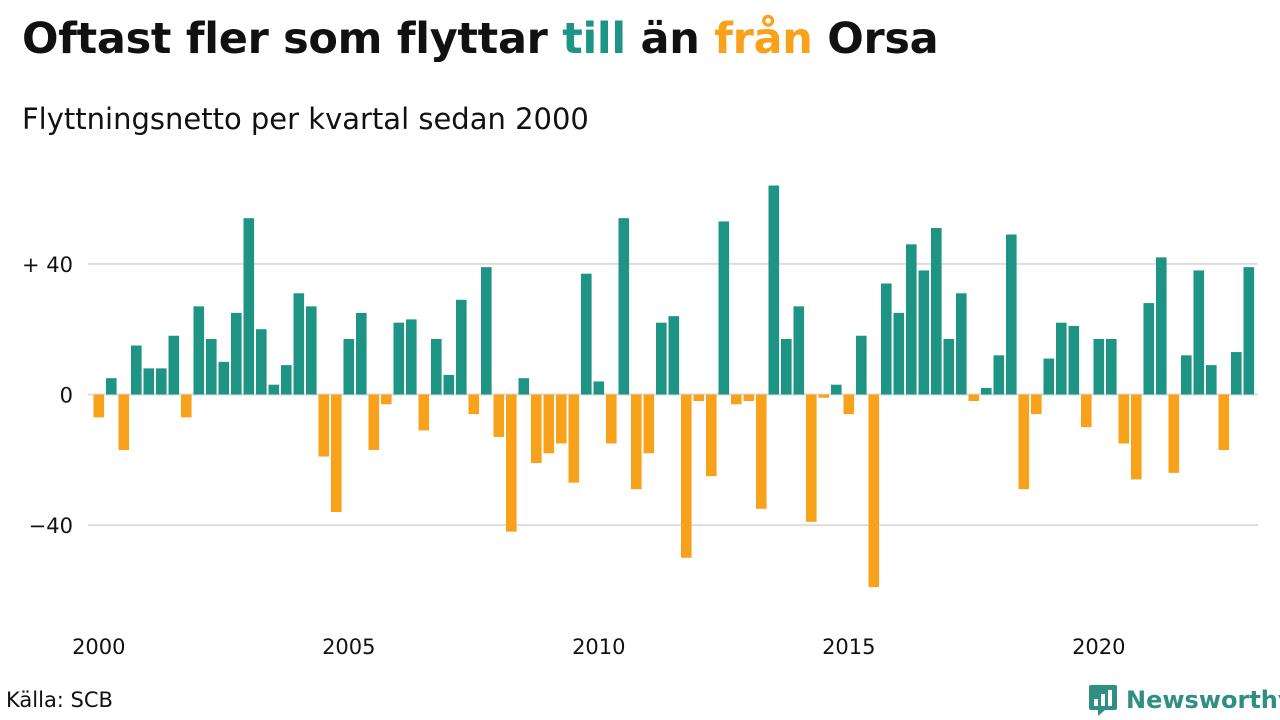  I want to click on brand: Newsworthy, so click(1184, 700).